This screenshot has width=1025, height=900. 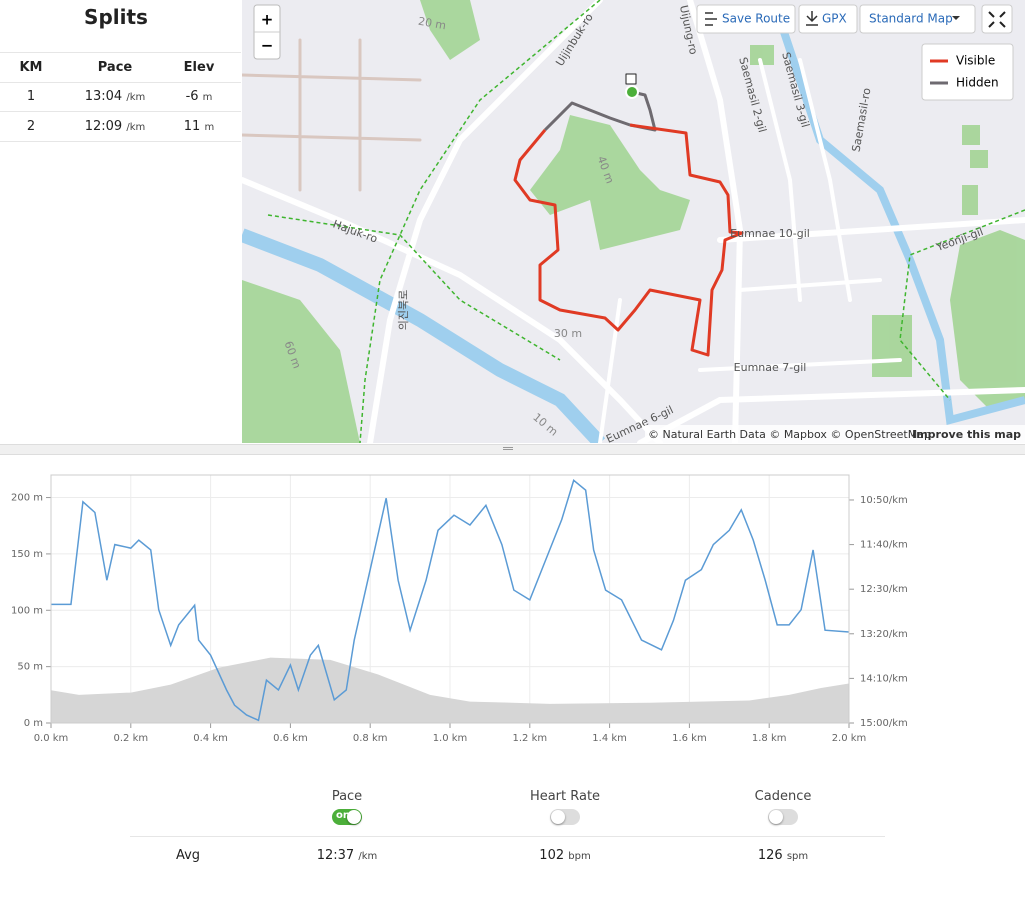 What do you see at coordinates (103, 126) in the screenshot?
I see `split-pace: 12:09` at bounding box center [103, 126].